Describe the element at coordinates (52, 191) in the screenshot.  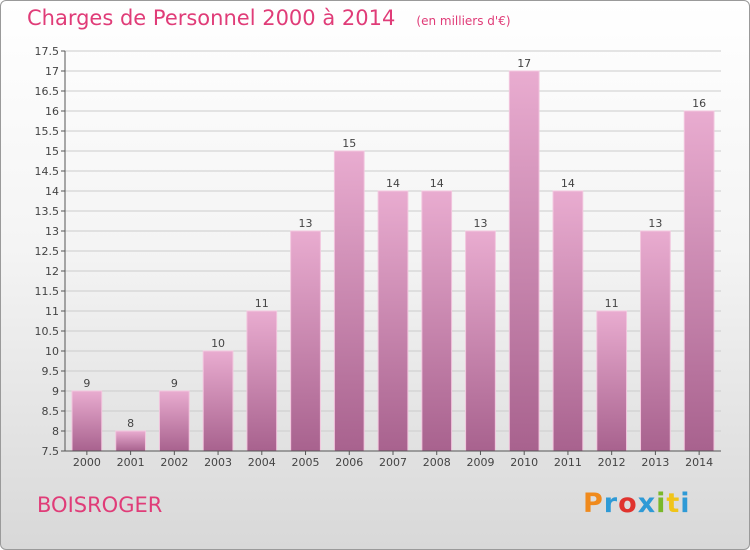
I see `y-tick-label: 14` at that location.